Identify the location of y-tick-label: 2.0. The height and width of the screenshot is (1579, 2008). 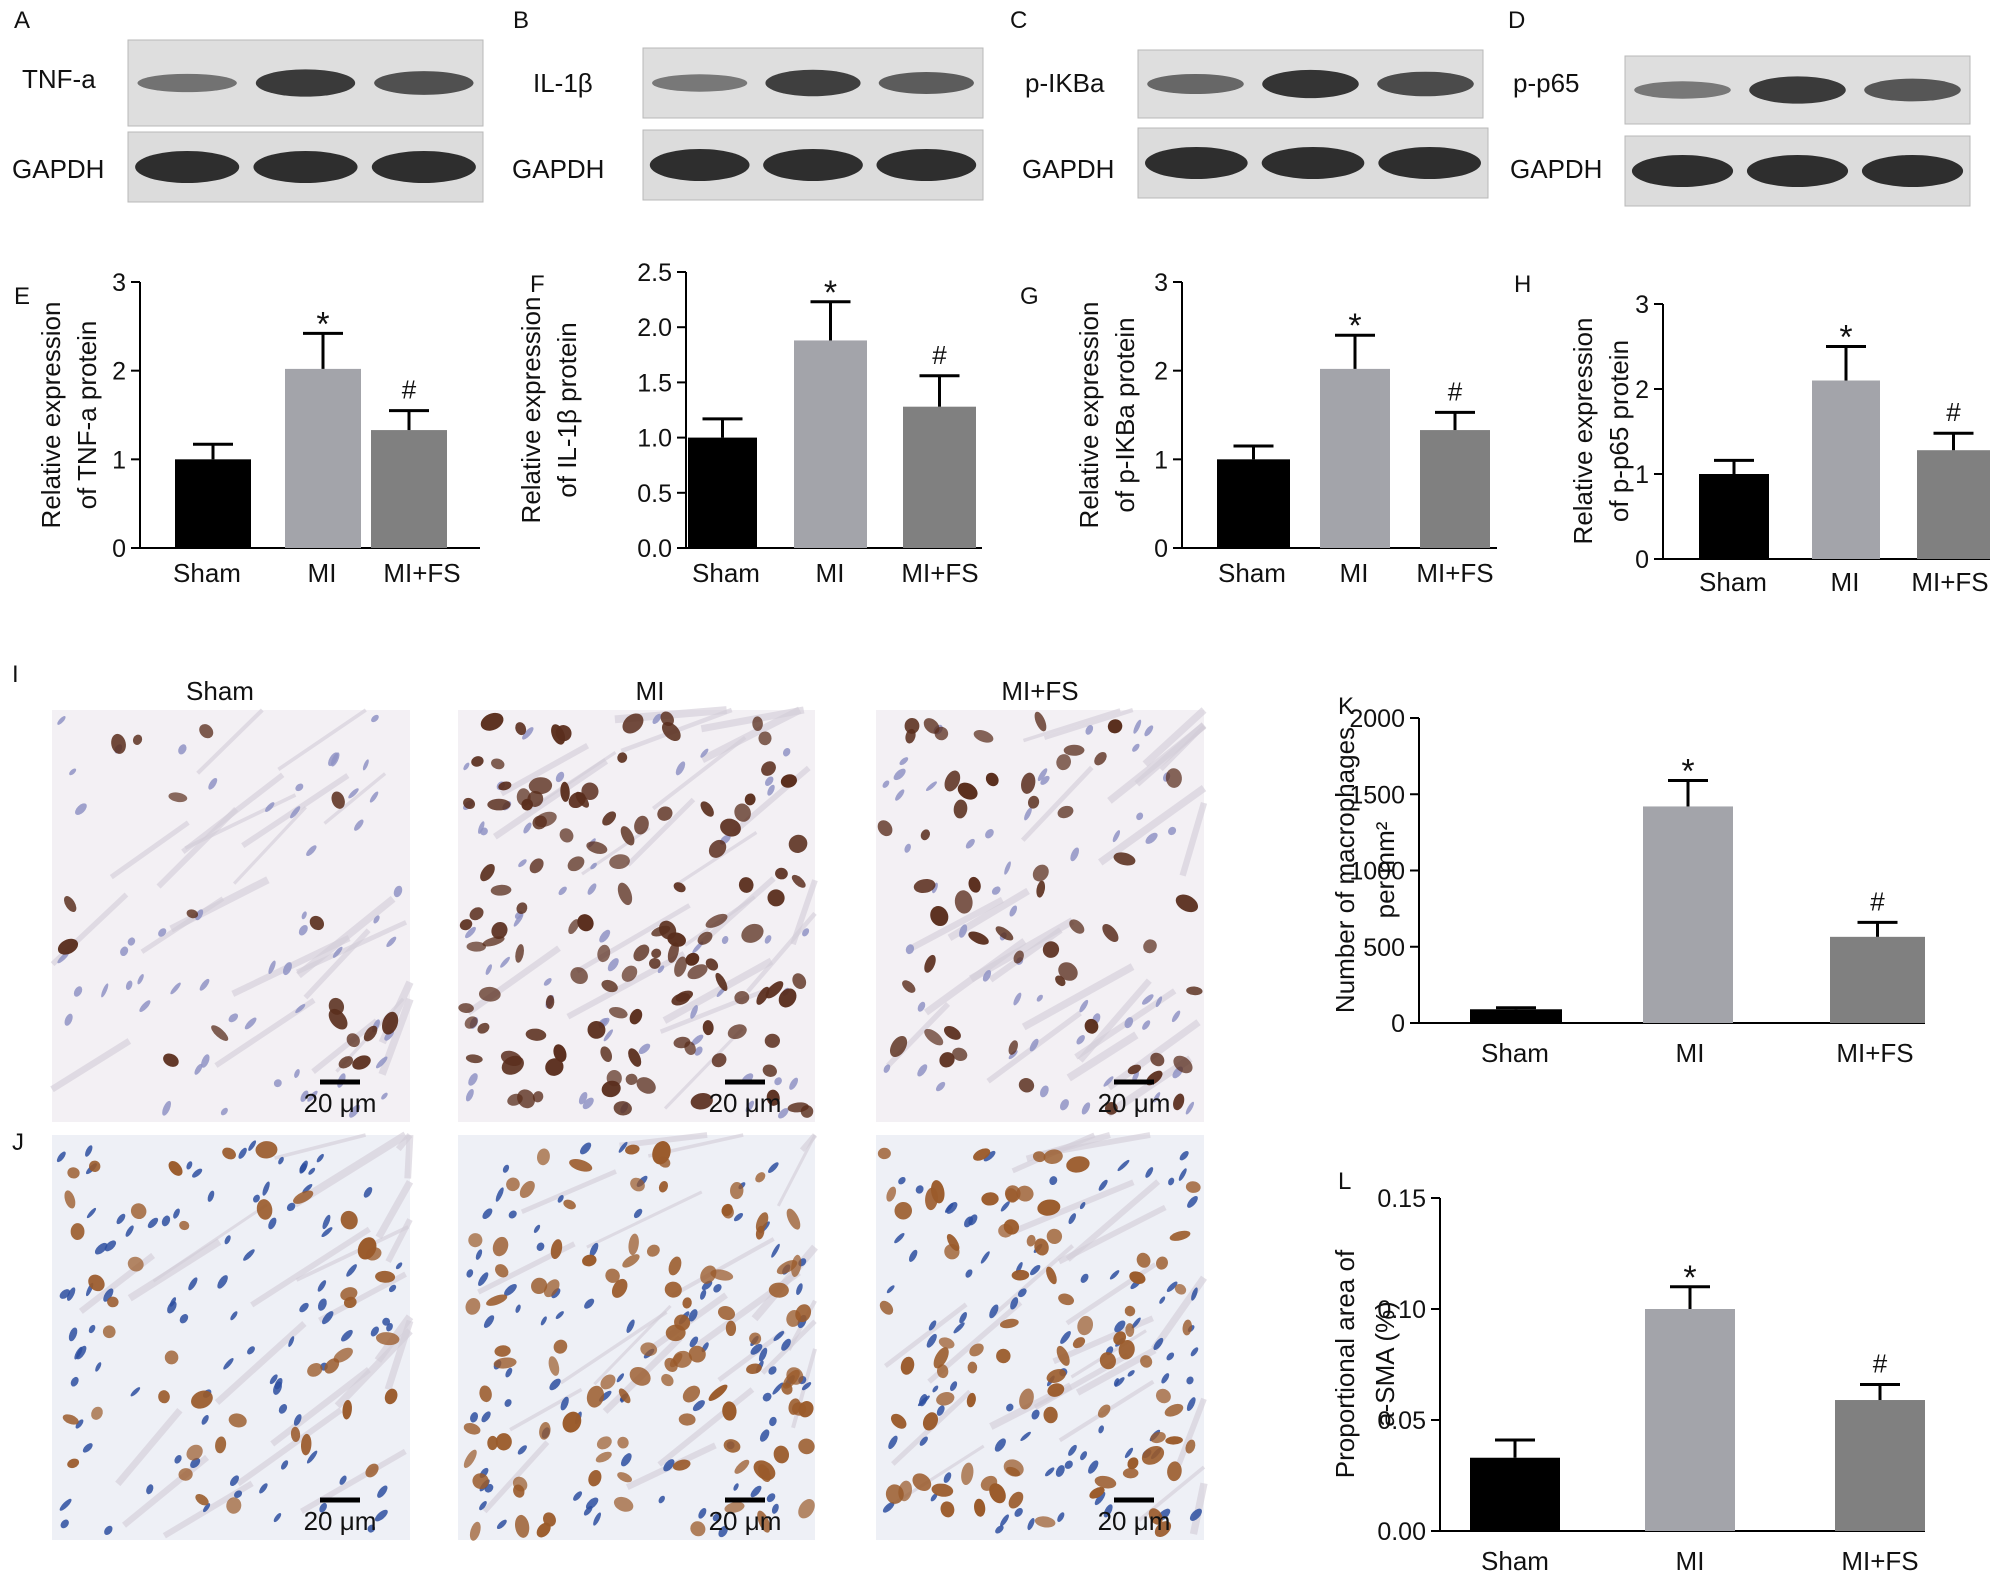
(654, 328).